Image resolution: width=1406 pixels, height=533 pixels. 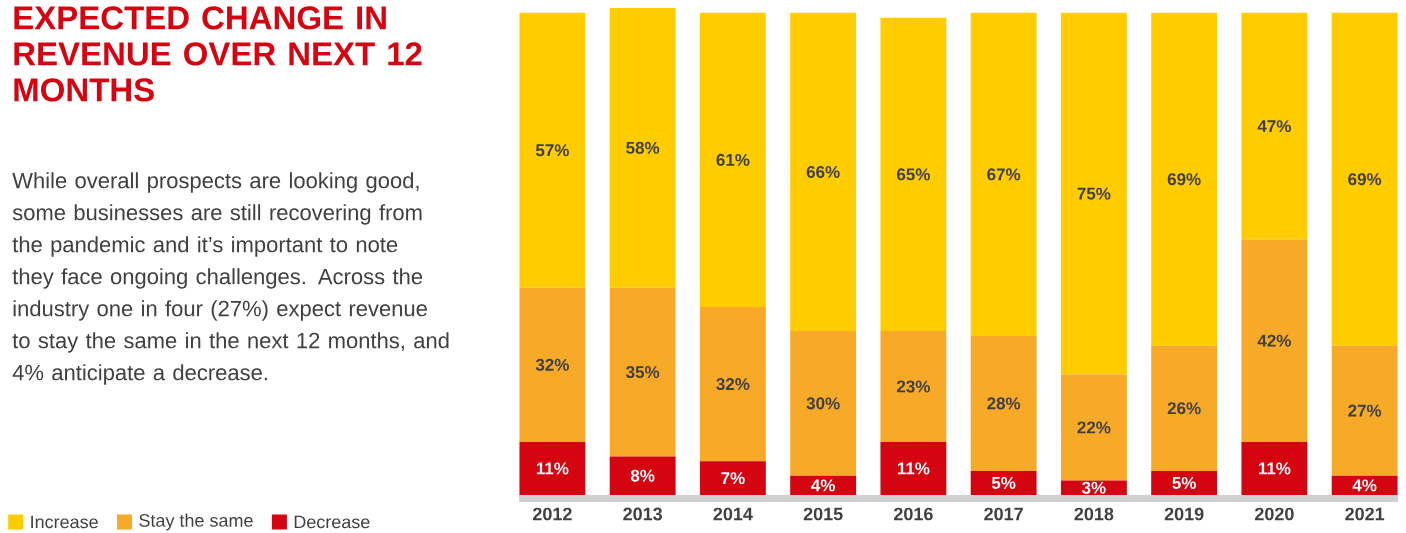 I want to click on data-label: 22%, so click(x=1094, y=427).